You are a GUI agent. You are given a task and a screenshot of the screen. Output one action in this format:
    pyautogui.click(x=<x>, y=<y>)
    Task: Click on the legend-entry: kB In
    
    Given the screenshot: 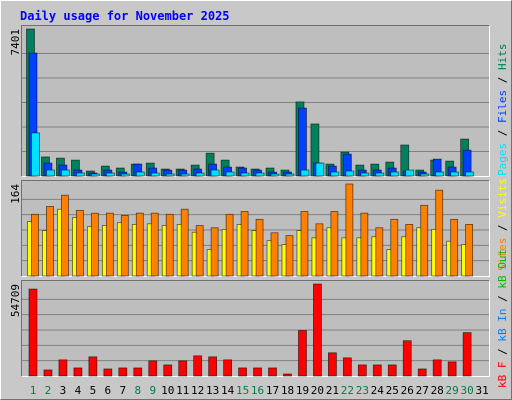 What is the action you would take?
    pyautogui.click(x=502, y=325)
    